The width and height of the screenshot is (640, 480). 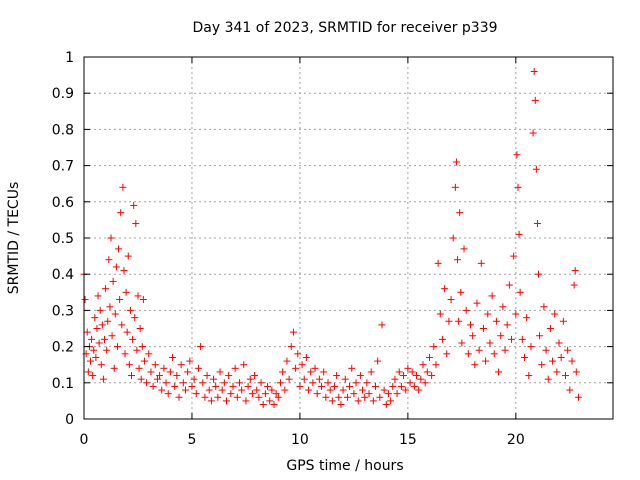 I want to click on x-tick-label: 0, so click(x=84, y=440).